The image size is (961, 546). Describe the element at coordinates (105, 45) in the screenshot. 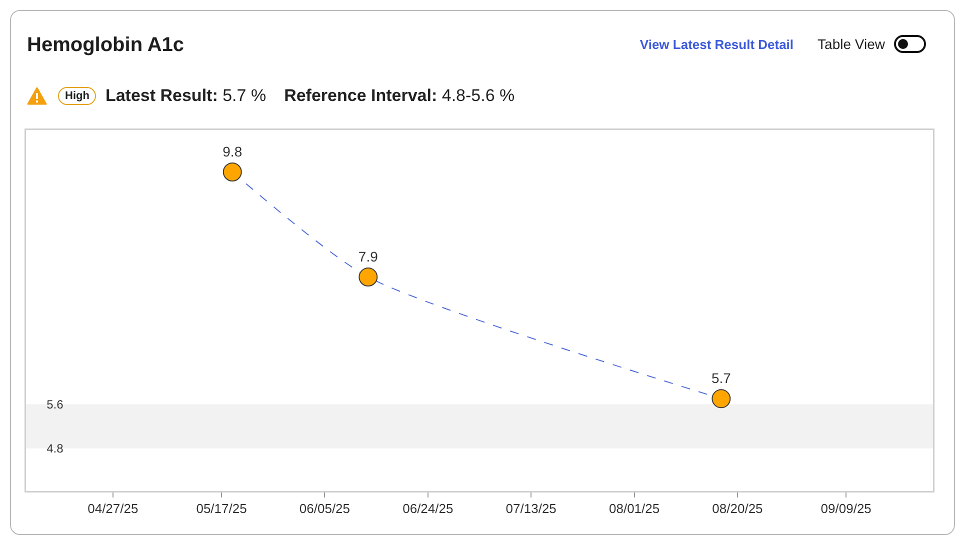

I see `chart-title: Hemoglobin A1c` at that location.